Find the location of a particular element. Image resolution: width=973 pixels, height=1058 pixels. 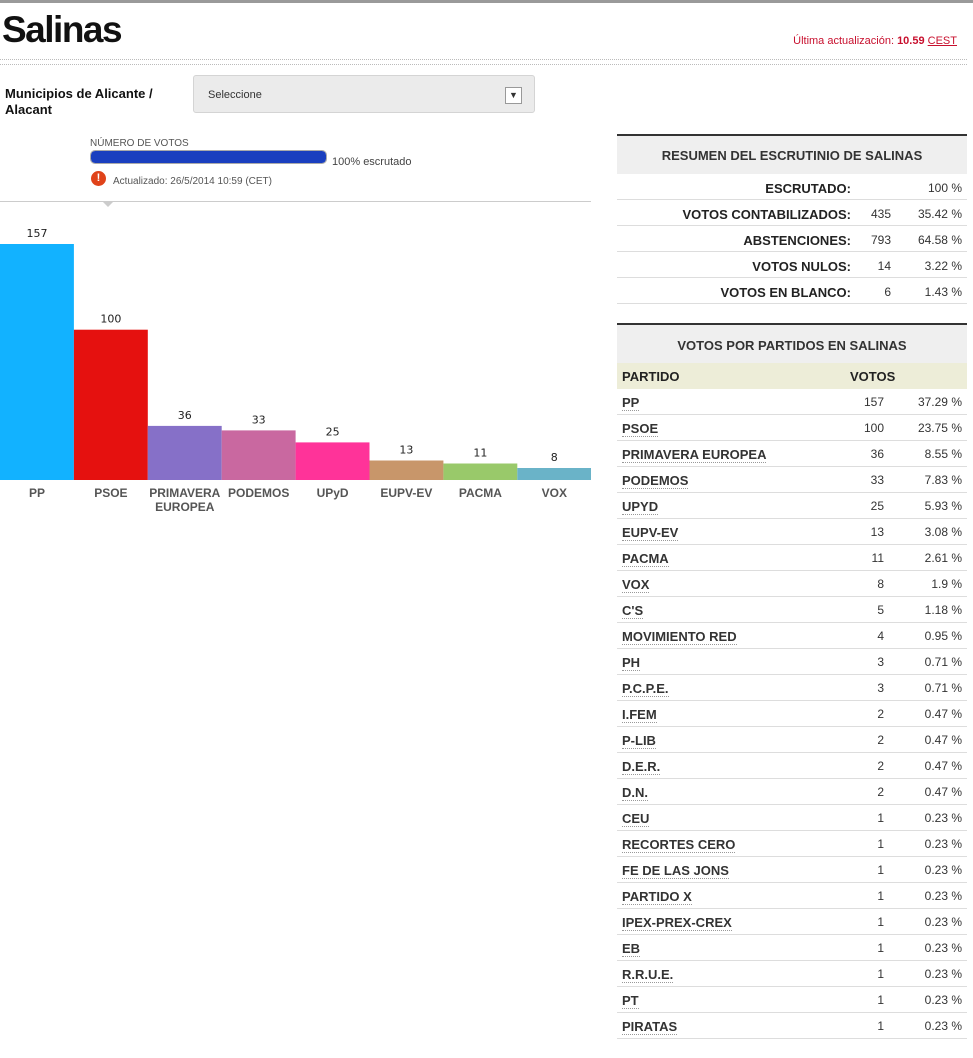

party-name-link: I.FEM is located at coordinates (639, 715).